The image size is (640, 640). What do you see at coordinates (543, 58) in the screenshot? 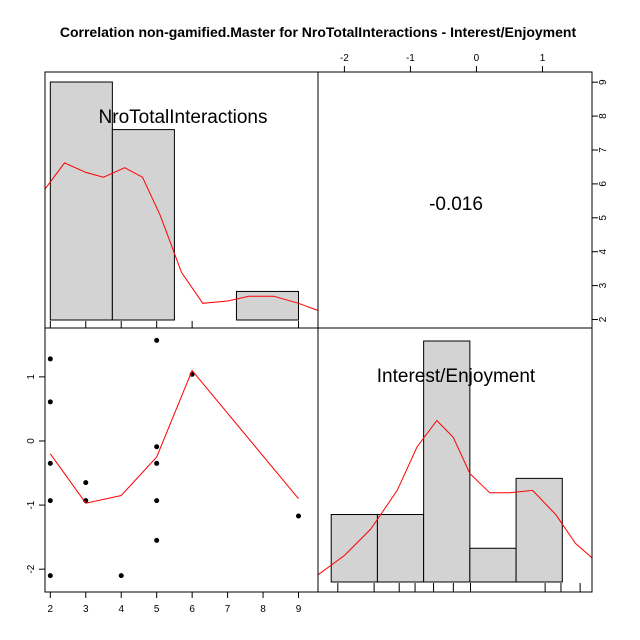
I see `top-tick-label-3: 1` at bounding box center [543, 58].